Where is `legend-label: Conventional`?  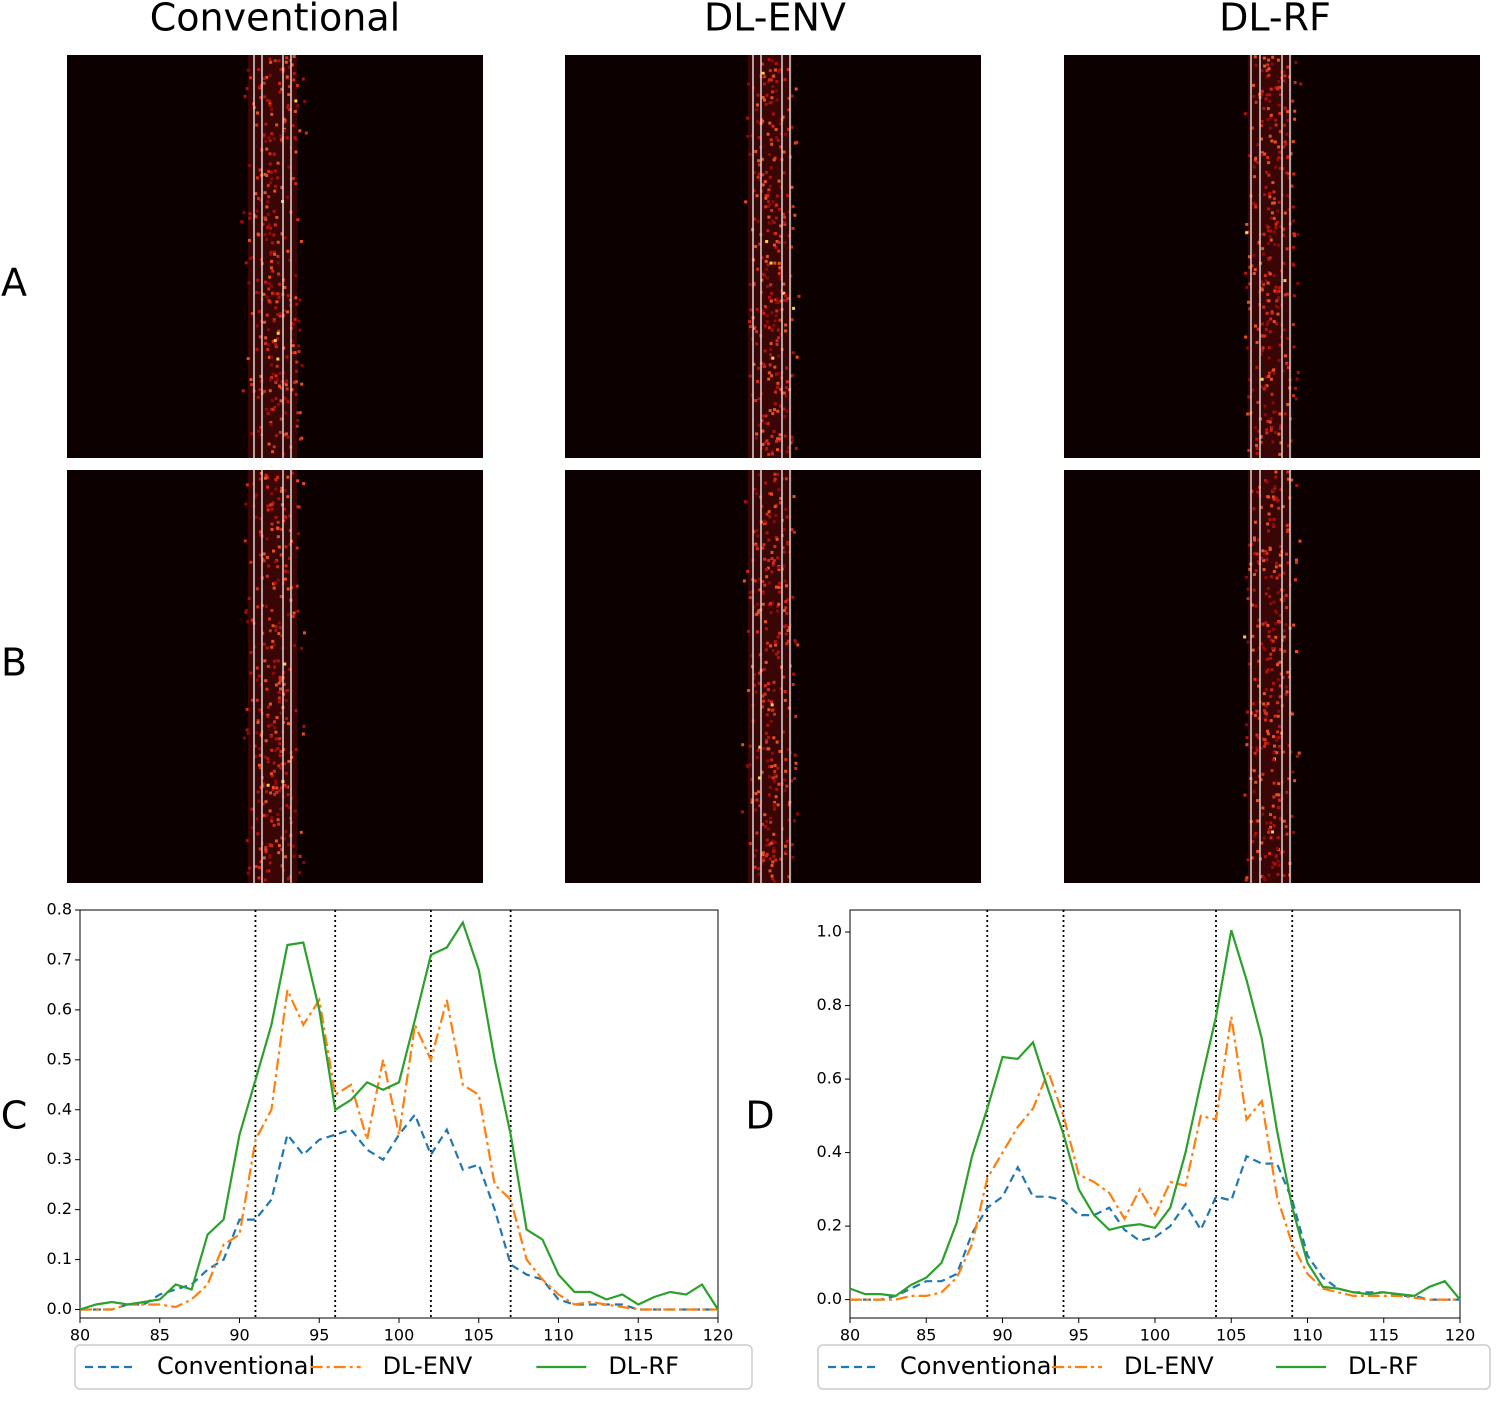 legend-label: Conventional is located at coordinates (979, 1366).